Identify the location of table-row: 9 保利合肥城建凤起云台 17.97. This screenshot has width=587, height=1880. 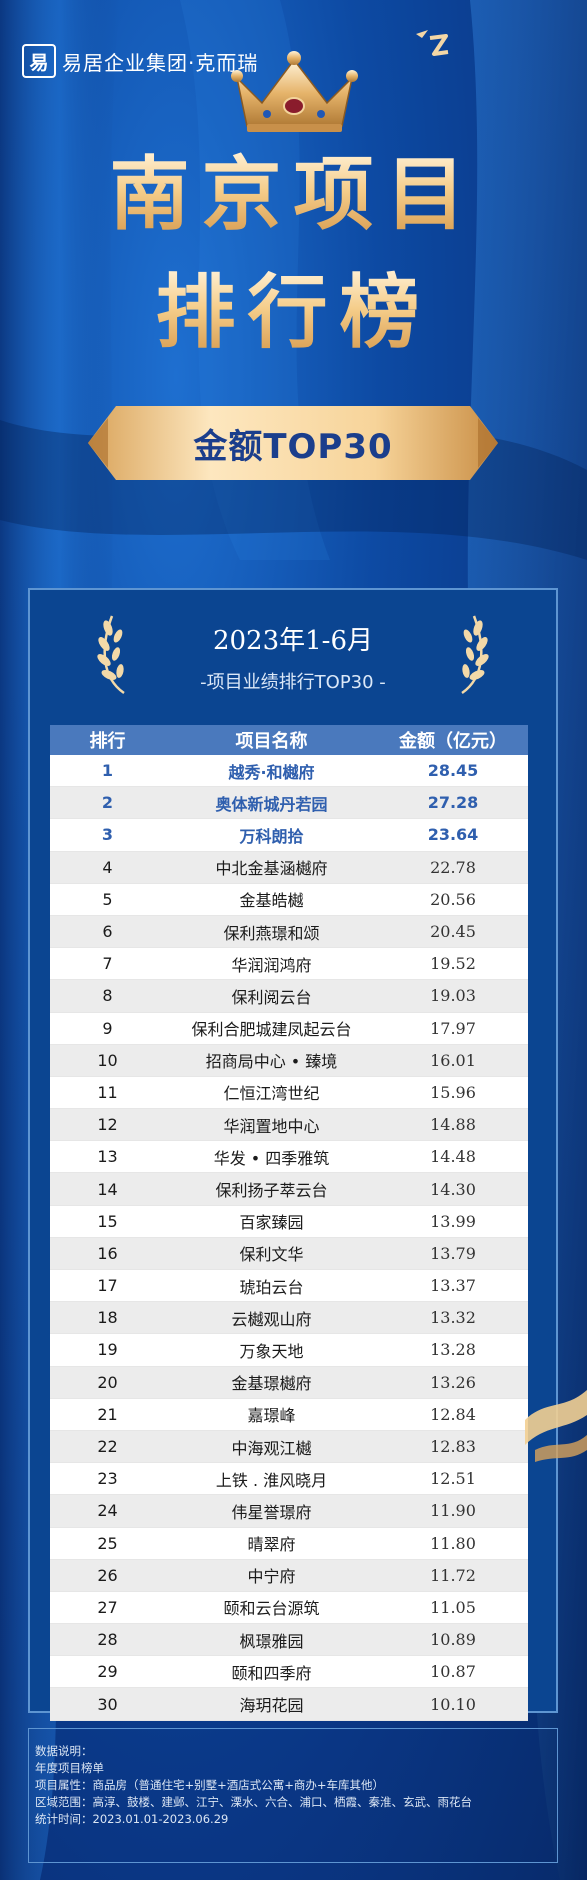
(289, 1028).